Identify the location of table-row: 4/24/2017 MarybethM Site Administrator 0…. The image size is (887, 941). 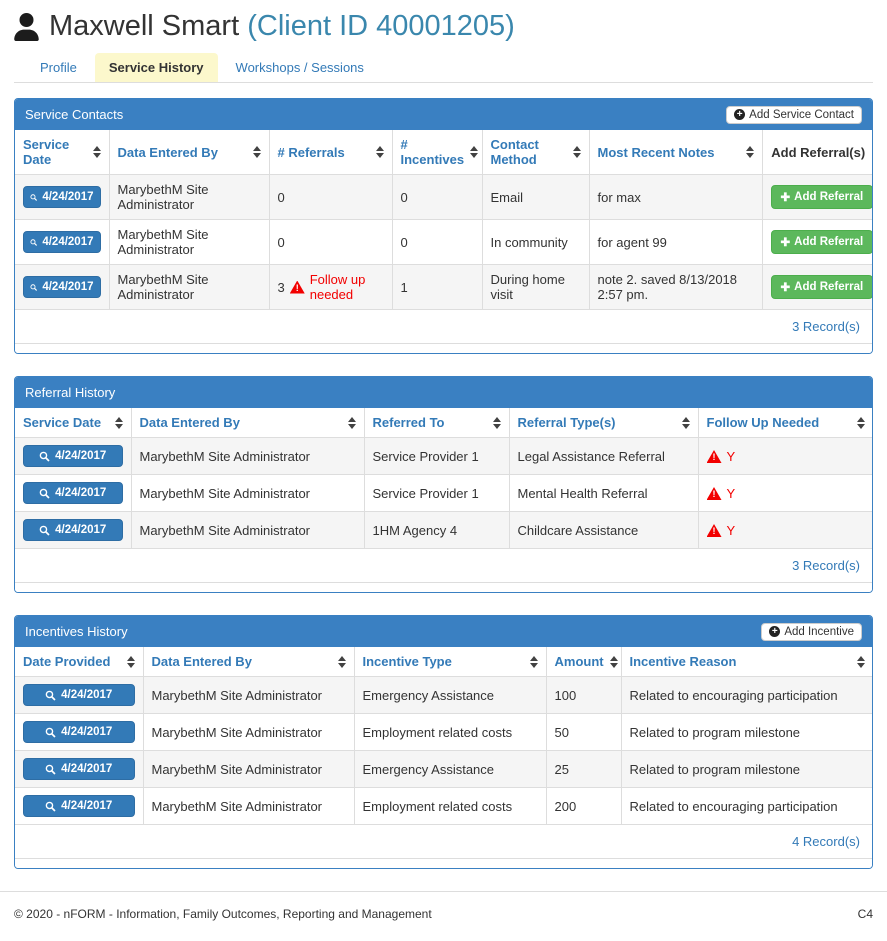
(443, 242).